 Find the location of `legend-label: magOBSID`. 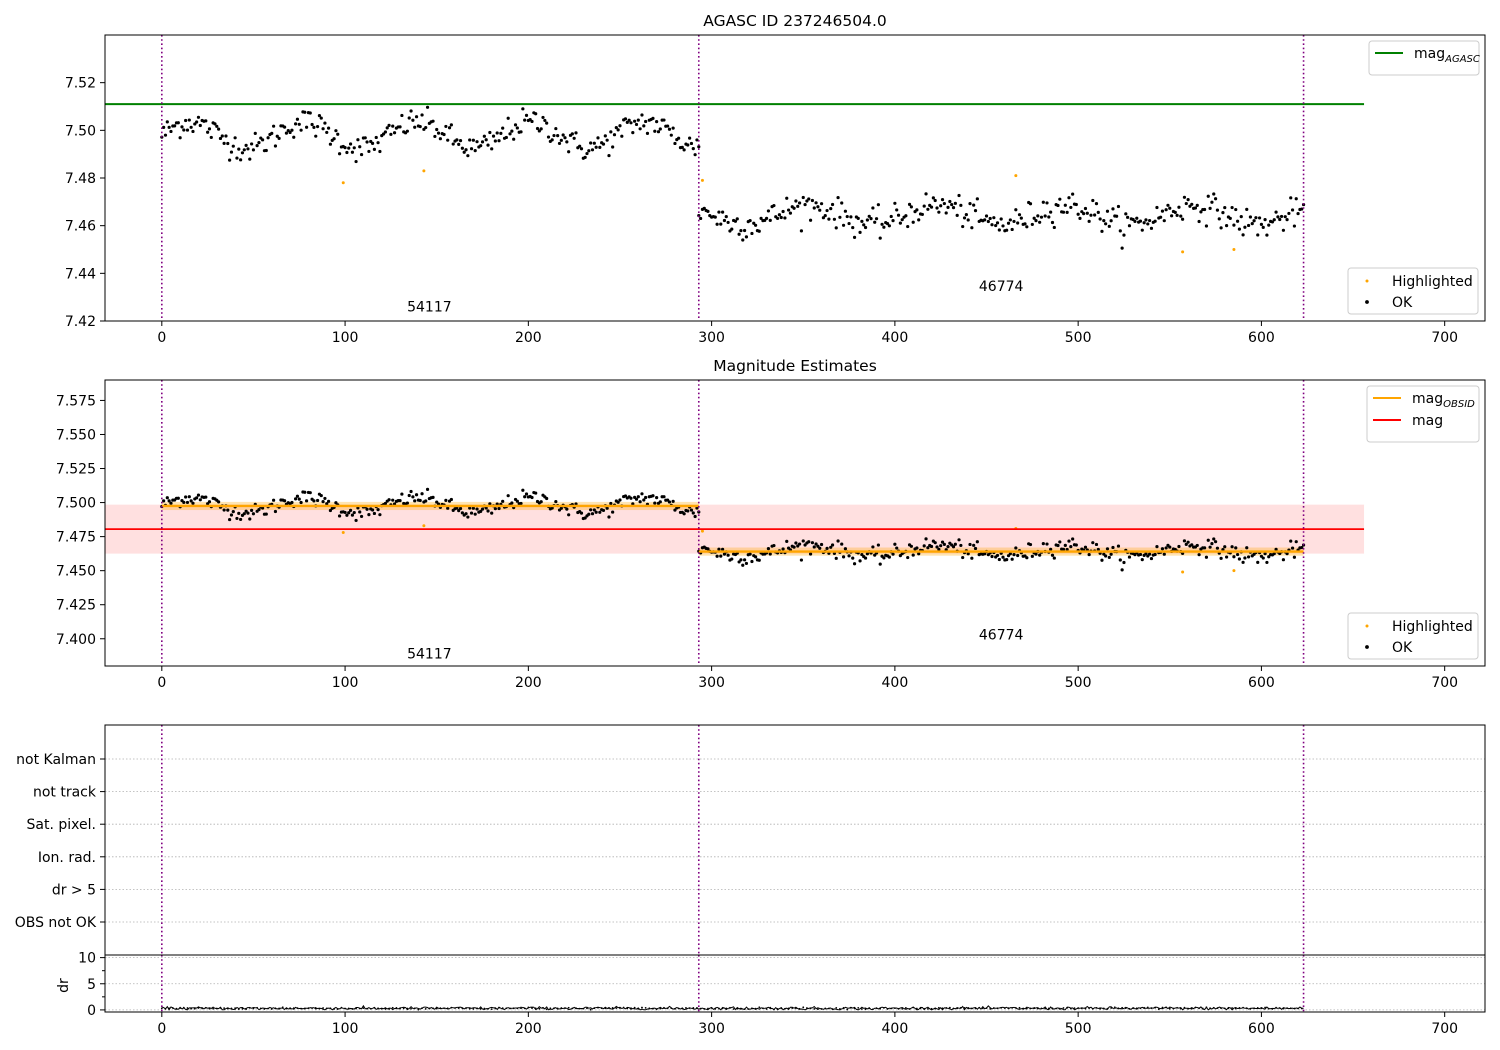

legend-label: magOBSID is located at coordinates (1443, 400).